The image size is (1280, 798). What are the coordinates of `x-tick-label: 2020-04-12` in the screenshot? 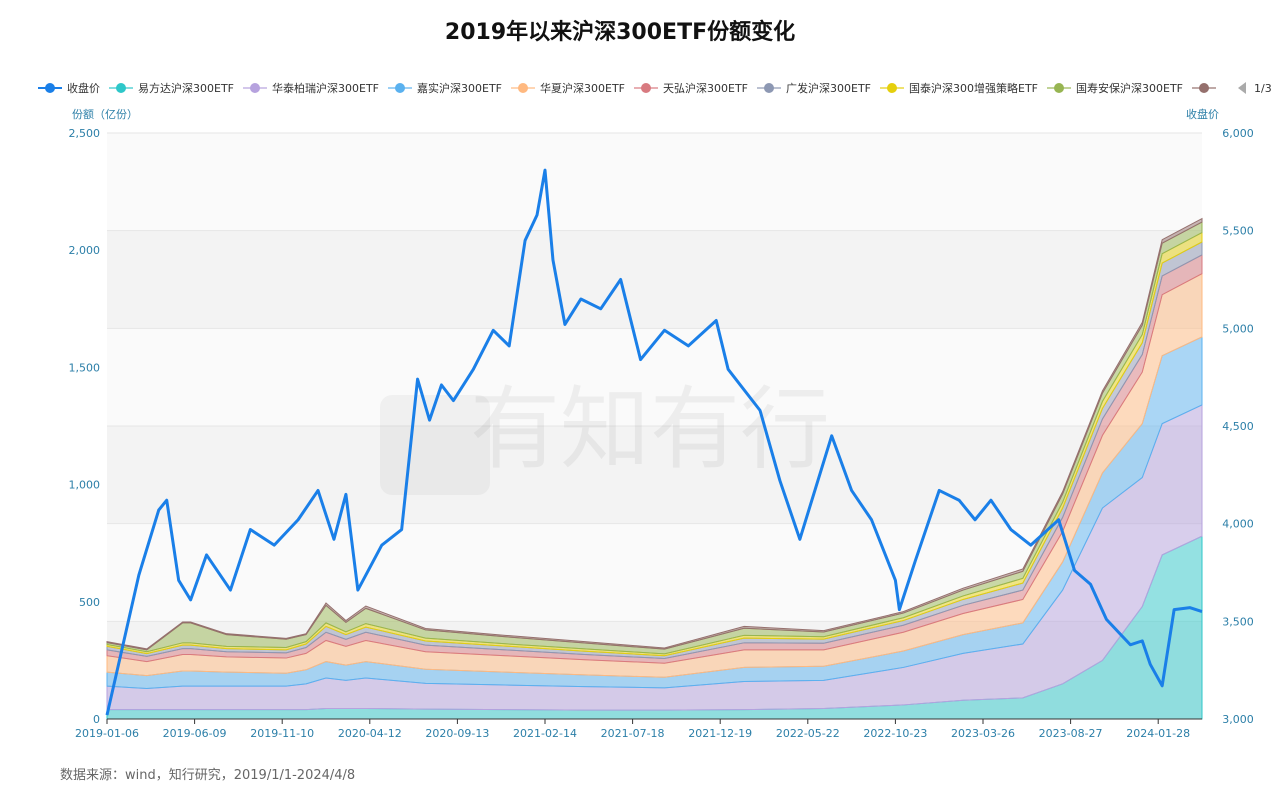 It's located at (370, 733).